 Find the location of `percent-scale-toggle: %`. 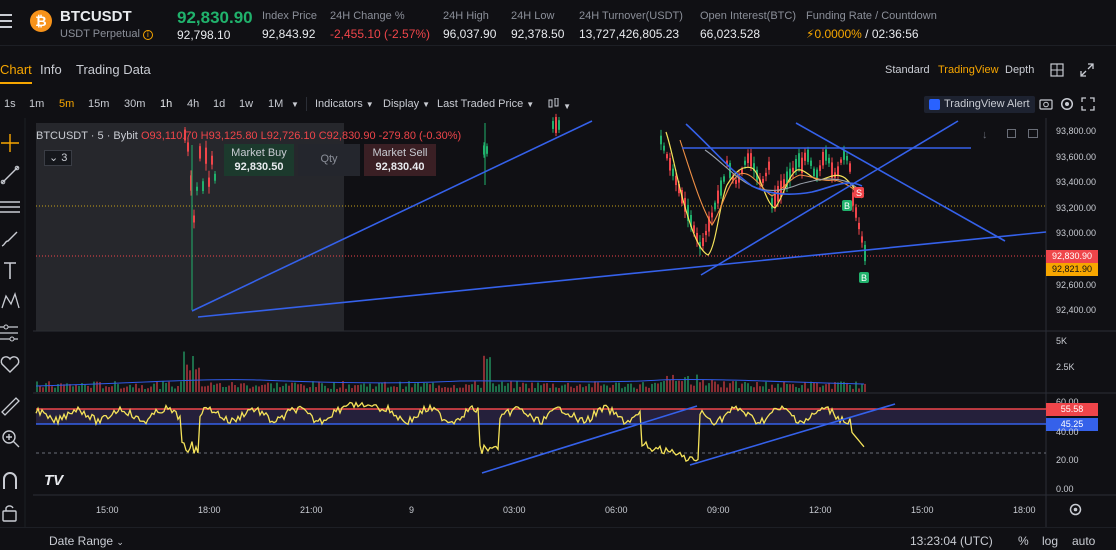

percent-scale-toggle: % is located at coordinates (1023, 541).